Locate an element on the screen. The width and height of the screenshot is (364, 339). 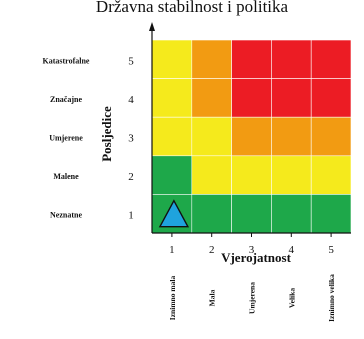
x-axis-title: Vjerojatnost is located at coordinates (256, 257).